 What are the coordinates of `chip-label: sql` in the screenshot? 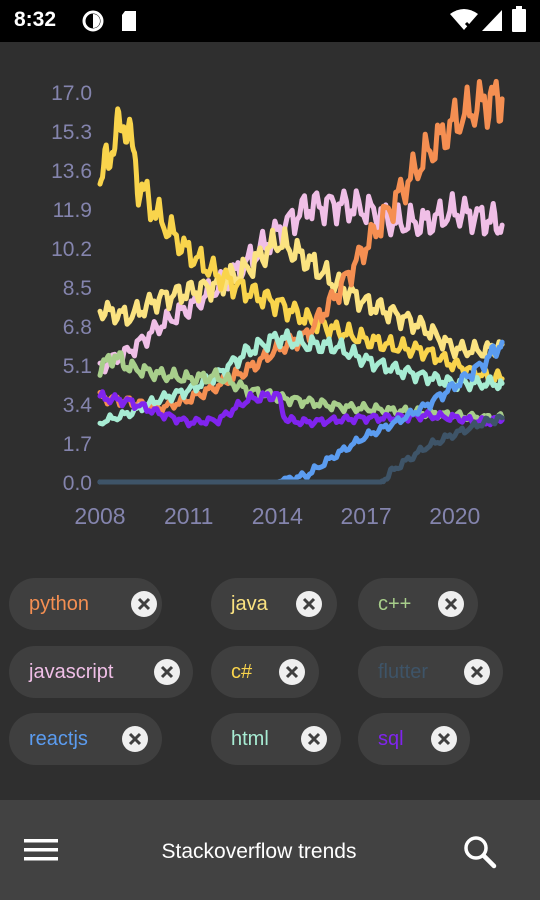 It's located at (391, 739).